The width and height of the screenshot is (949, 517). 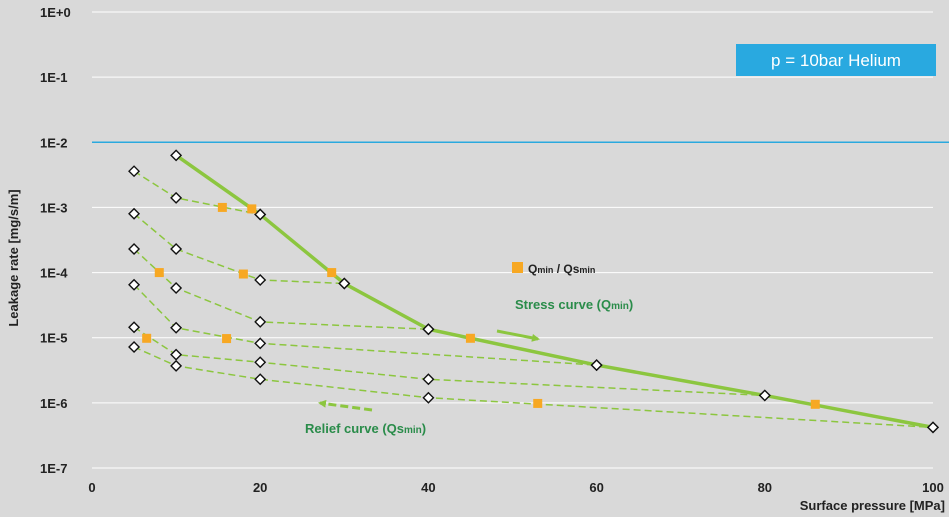 I want to click on annotation-text: p = 10bar Helium, so click(x=836, y=60).